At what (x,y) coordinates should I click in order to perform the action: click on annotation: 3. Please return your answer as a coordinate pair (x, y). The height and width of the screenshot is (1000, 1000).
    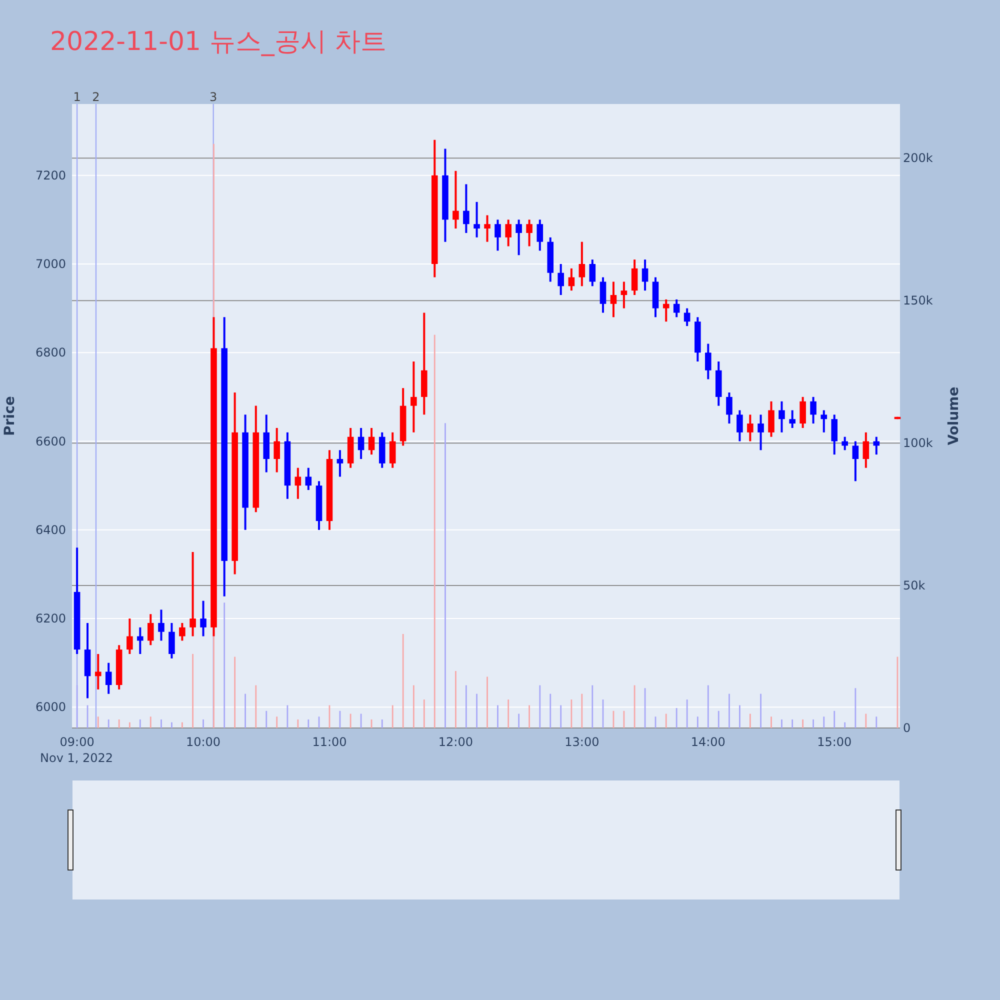
    Looking at the image, I should click on (214, 97).